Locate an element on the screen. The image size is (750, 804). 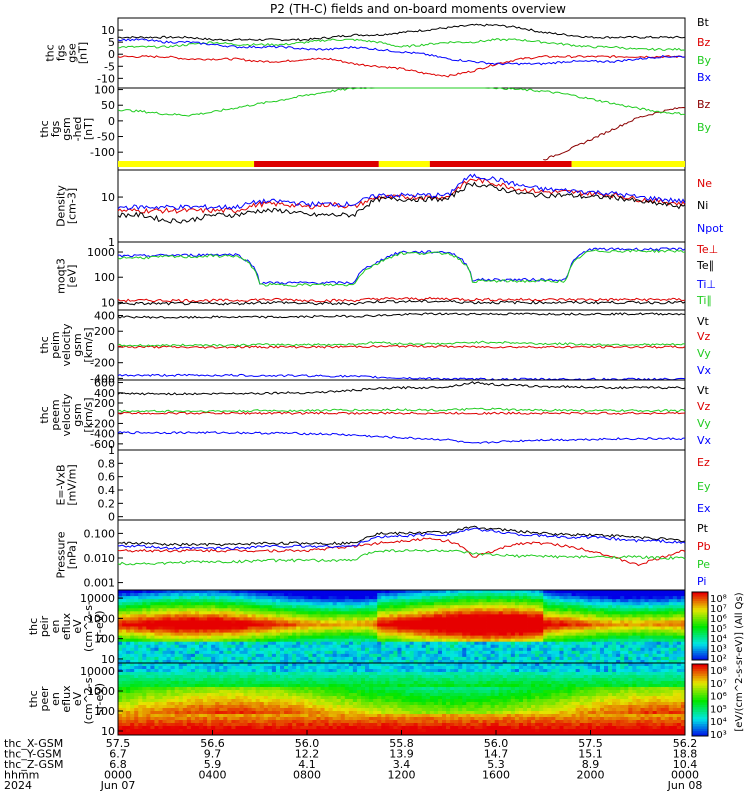
legend-label: Vz is located at coordinates (704, 406).